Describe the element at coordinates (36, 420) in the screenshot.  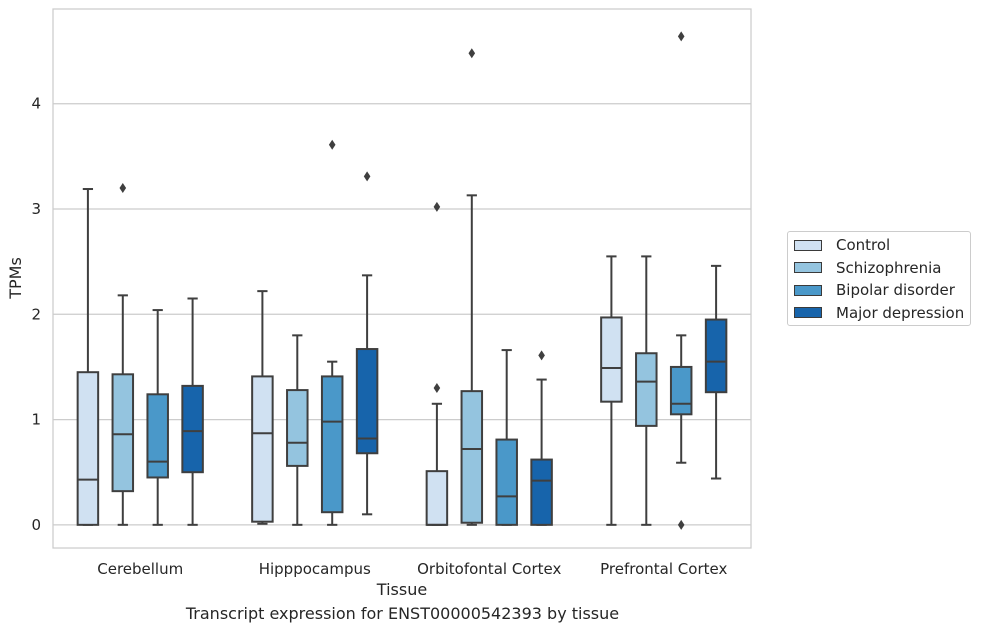
I see `y-tick-label: 1` at that location.